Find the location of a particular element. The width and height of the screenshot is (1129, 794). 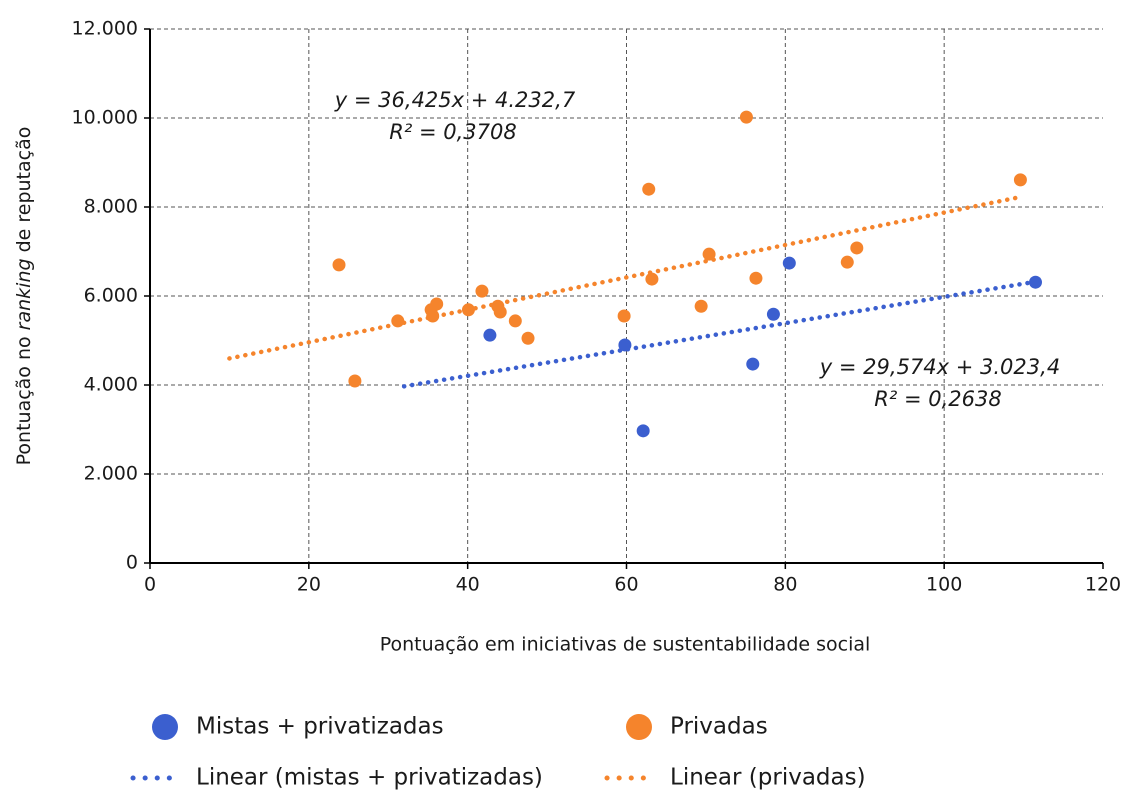

x-tick-label: 40 is located at coordinates (468, 585).